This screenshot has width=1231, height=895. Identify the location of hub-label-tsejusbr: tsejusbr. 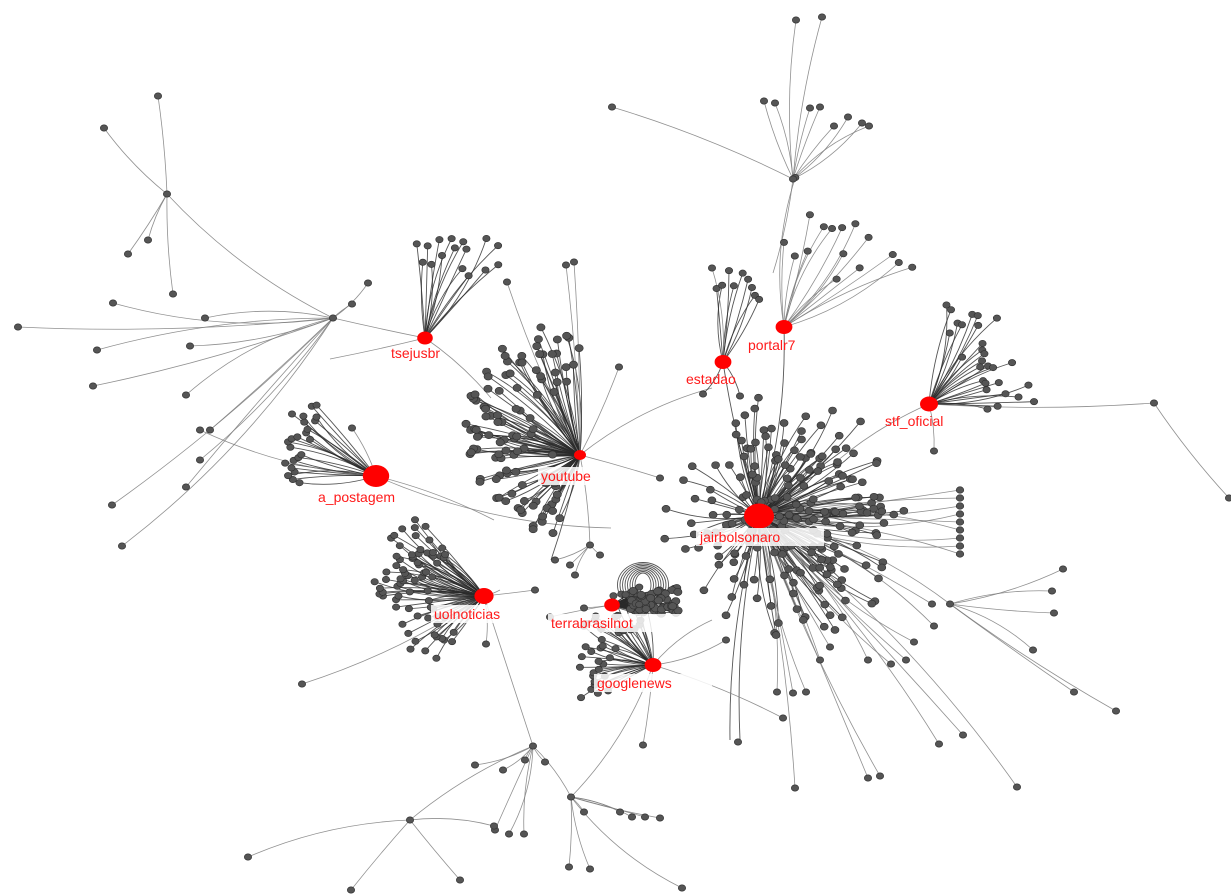
(415, 353).